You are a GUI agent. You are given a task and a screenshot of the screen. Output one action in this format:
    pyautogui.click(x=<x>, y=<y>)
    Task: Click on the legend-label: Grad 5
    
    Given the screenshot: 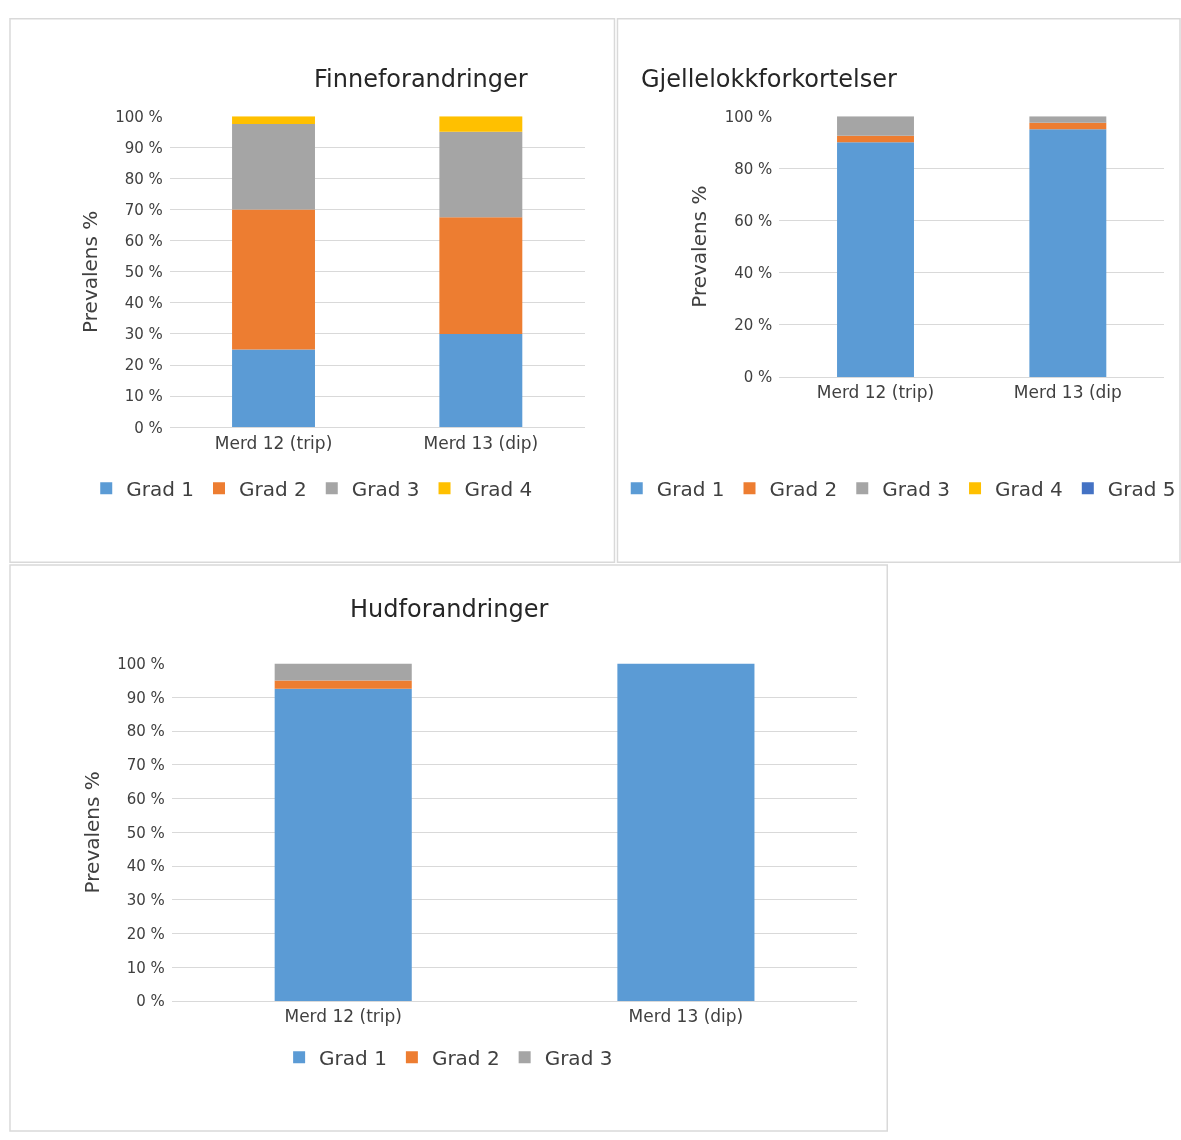 What is the action you would take?
    pyautogui.click(x=1141, y=489)
    